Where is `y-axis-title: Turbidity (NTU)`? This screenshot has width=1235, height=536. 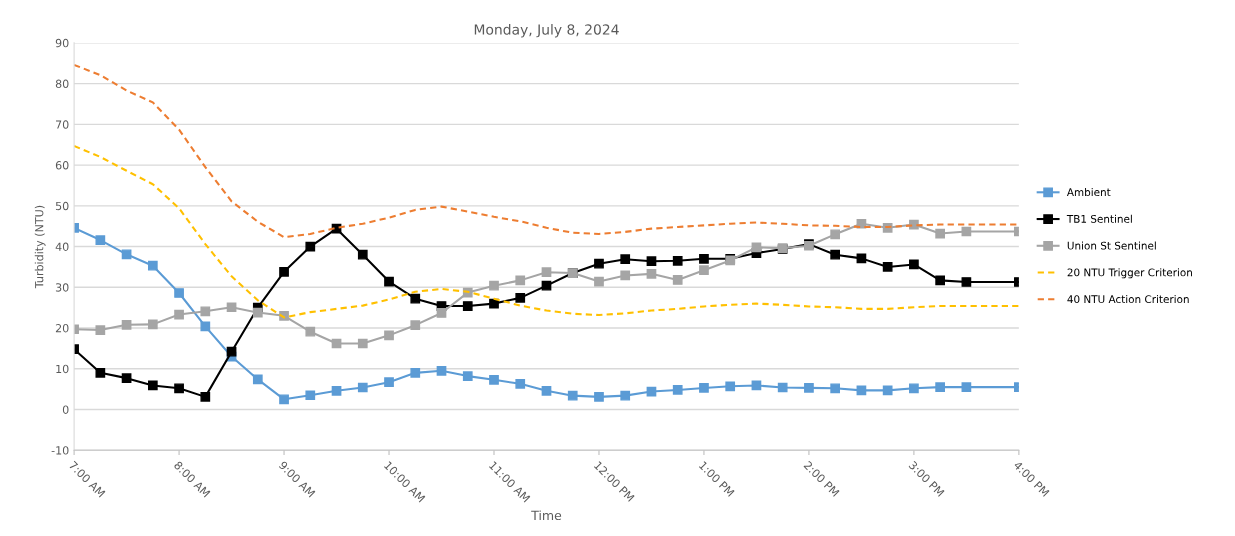 y-axis-title: Turbidity (NTU) is located at coordinates (40, 247).